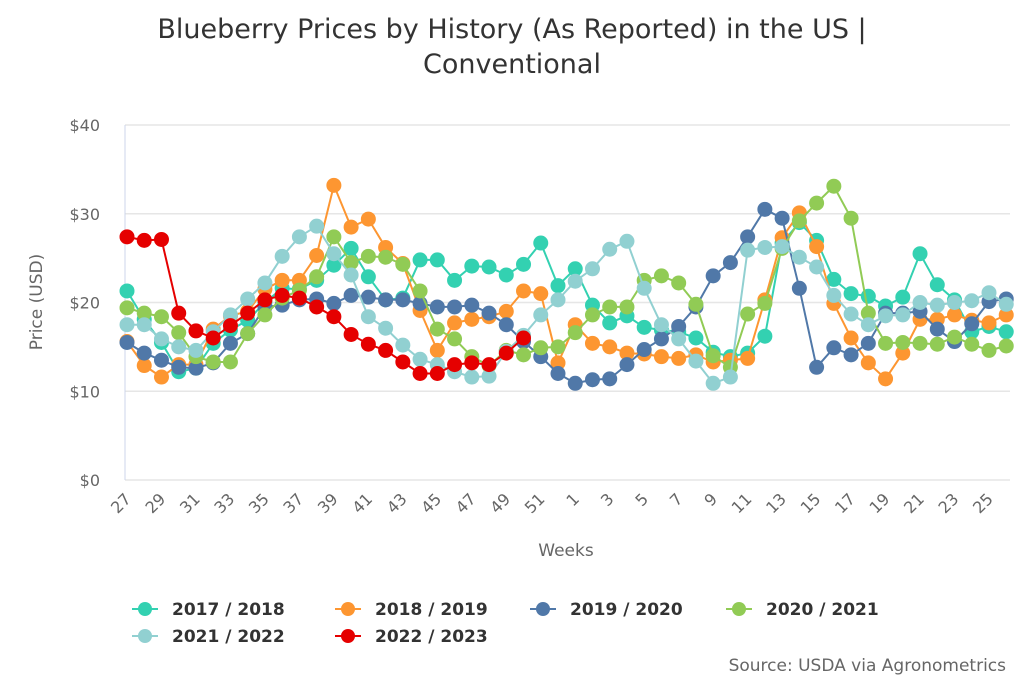  What do you see at coordinates (710, 499) in the screenshot?
I see `x-tick-label: 9` at bounding box center [710, 499].